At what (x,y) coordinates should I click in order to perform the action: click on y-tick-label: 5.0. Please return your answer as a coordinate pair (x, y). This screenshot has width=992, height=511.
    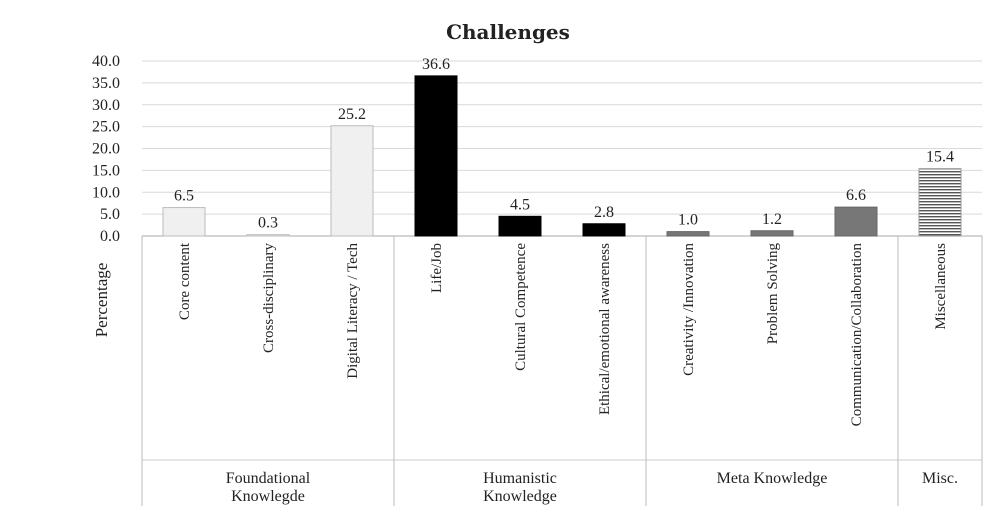
    Looking at the image, I should click on (110, 214).